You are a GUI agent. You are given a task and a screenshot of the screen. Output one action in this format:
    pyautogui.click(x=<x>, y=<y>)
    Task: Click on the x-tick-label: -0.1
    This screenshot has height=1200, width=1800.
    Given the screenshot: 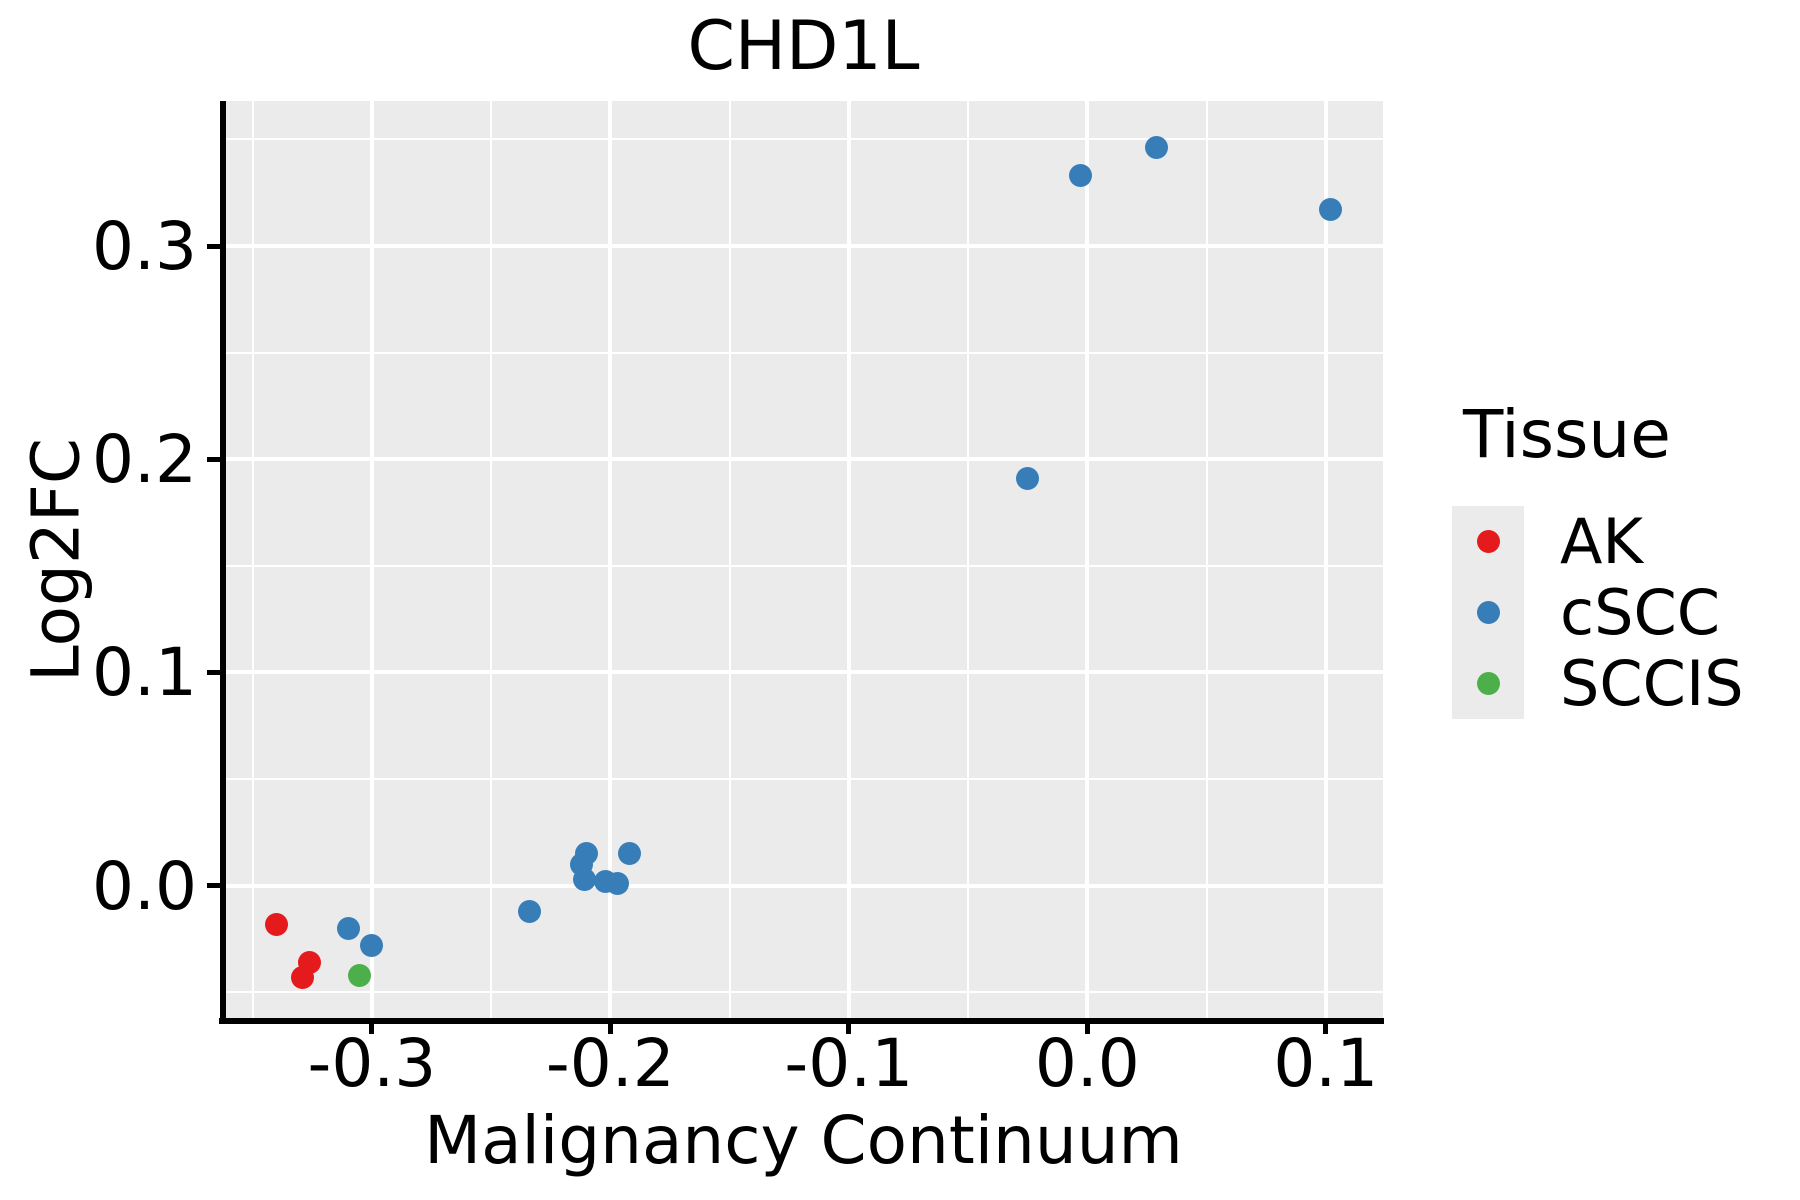 What is the action you would take?
    pyautogui.click(x=849, y=1063)
    